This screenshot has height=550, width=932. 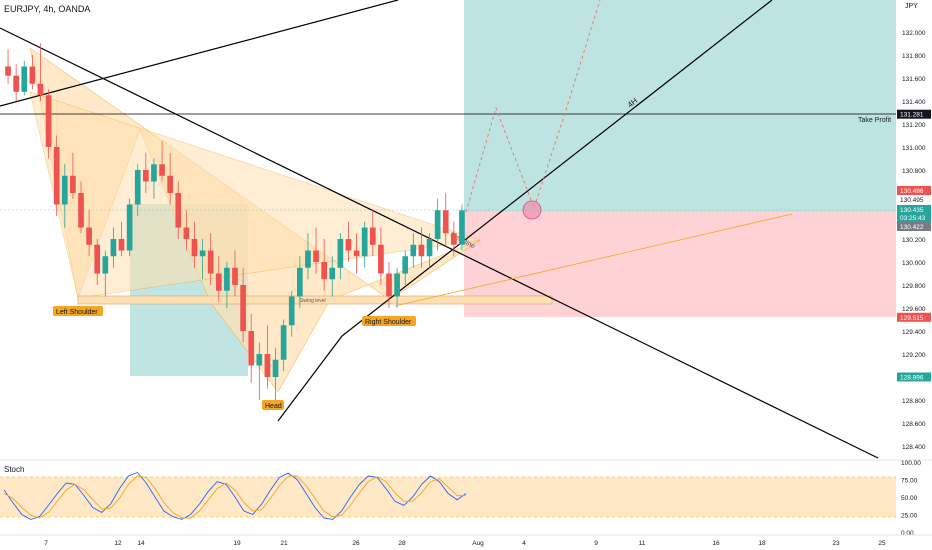 What do you see at coordinates (356, 543) in the screenshot?
I see `time-tick-label: 26` at bounding box center [356, 543].